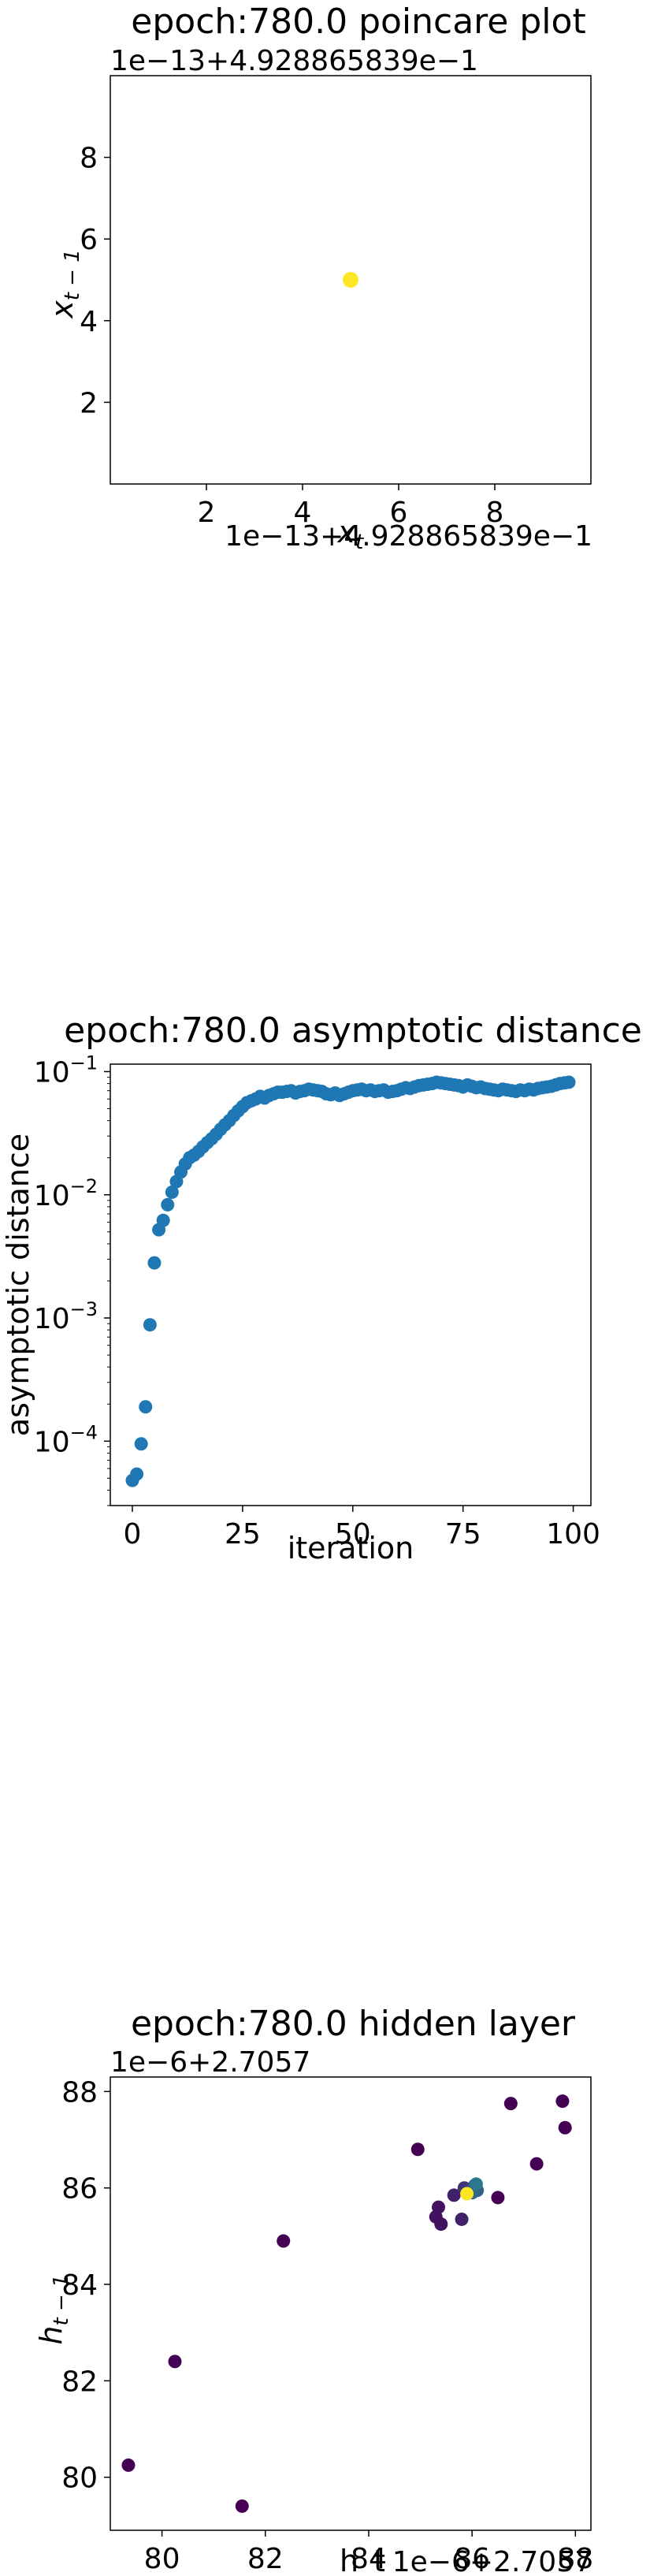 This screenshot has height=2576, width=650. Describe the element at coordinates (89, 159) in the screenshot. I see `y-tick-label: 8` at that location.